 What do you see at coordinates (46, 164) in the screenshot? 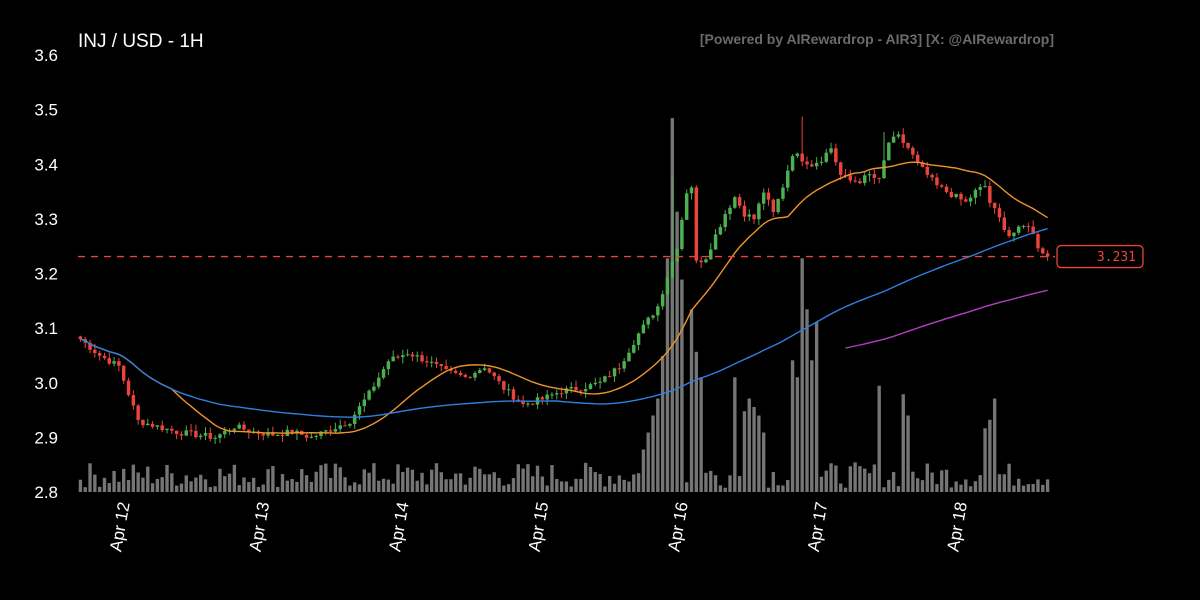
I see `y-tick-label: 3.4` at bounding box center [46, 164].